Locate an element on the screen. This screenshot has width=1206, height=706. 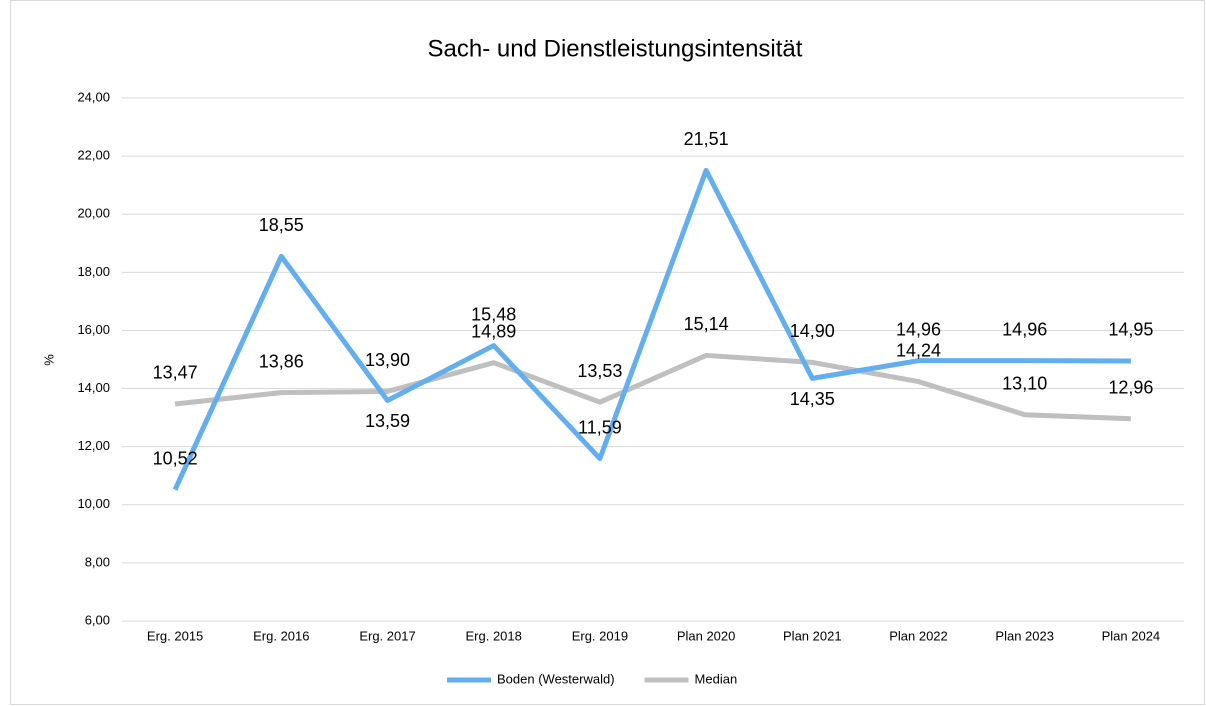
x-tick-label: Erg. 2019 is located at coordinates (600, 635).